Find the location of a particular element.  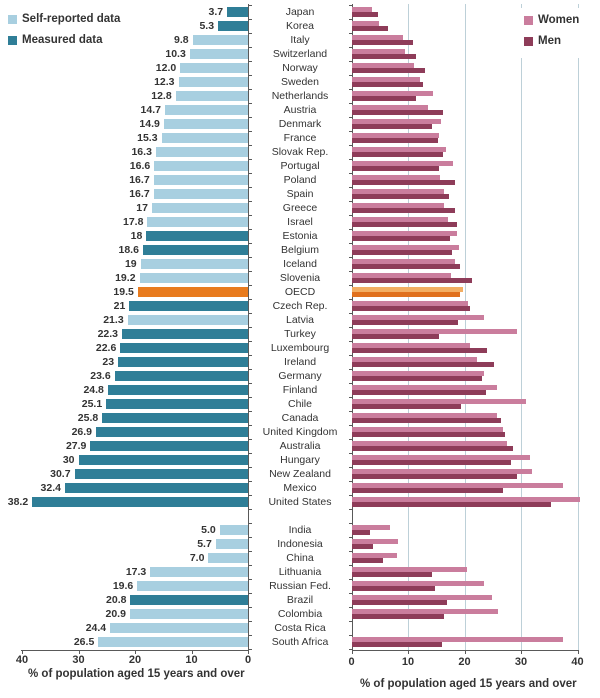

men-bar-south-africa is located at coordinates (397, 644).